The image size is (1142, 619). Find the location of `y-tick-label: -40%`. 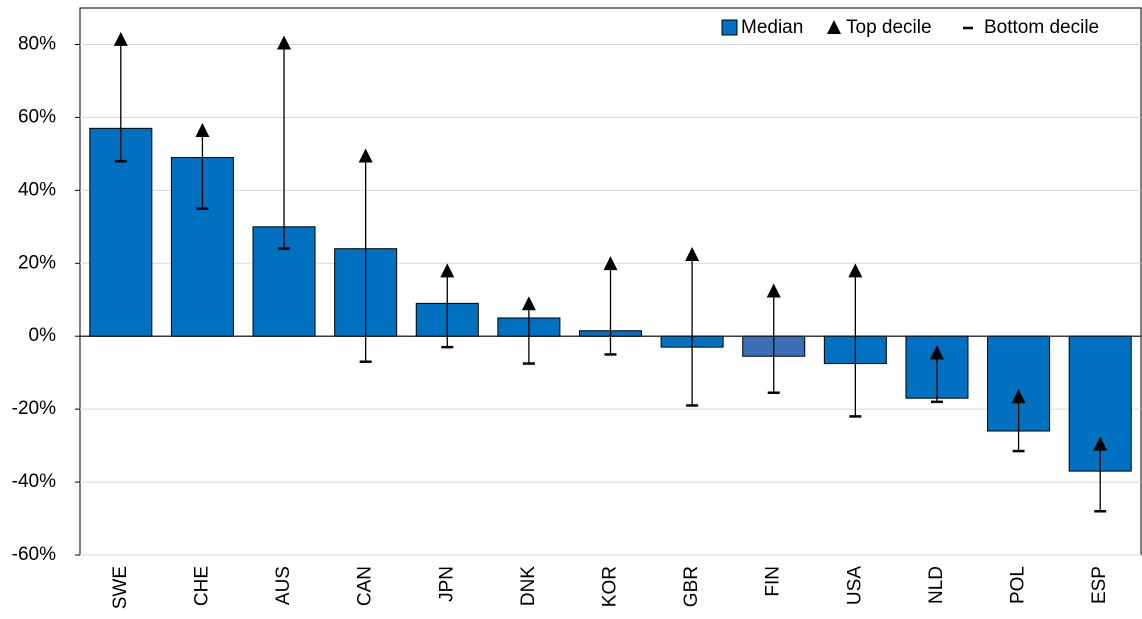

y-tick-label: -40% is located at coordinates (34, 481).